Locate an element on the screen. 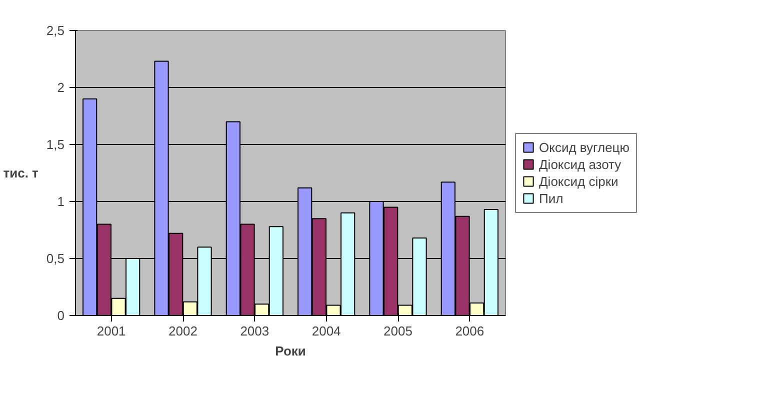  x-tick-label: 2002 is located at coordinates (183, 331).